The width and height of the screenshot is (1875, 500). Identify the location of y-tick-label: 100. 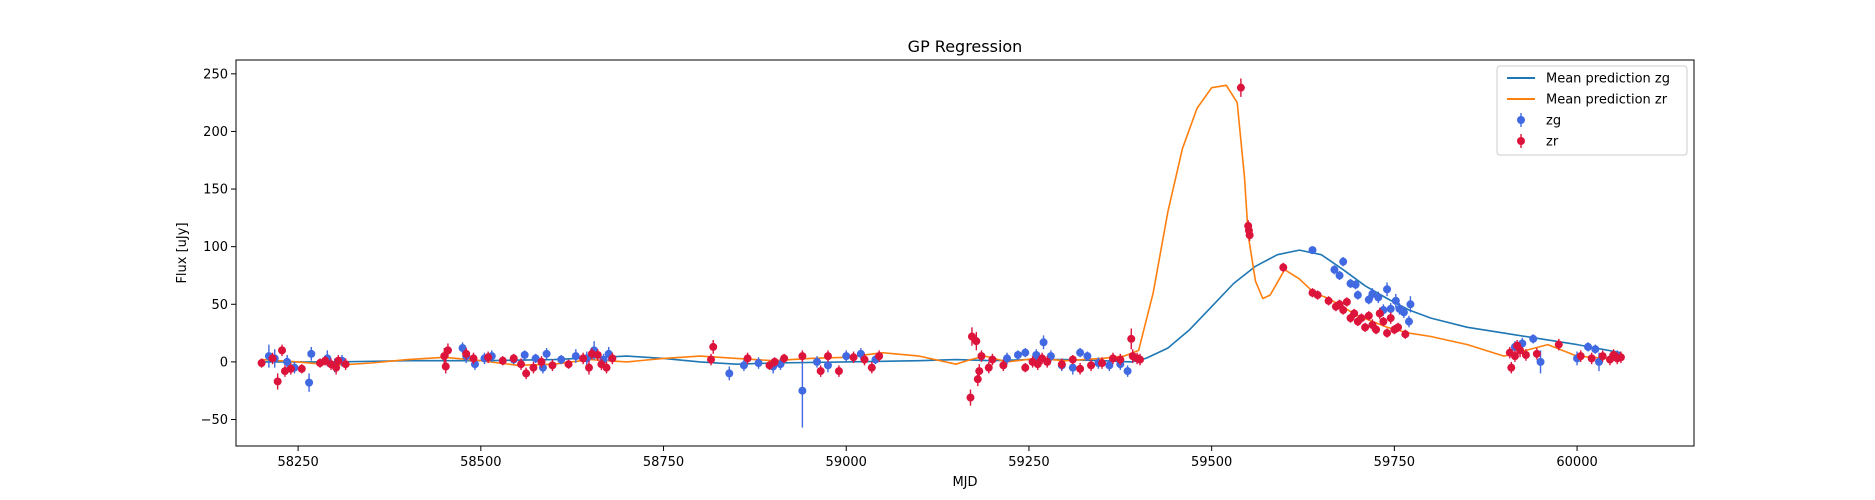
(215, 247).